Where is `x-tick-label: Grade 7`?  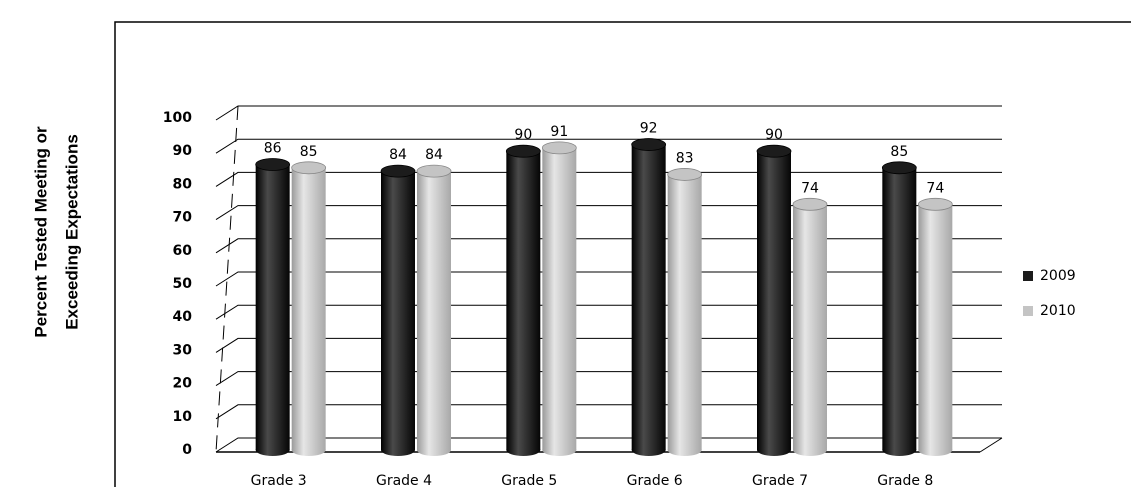 x-tick-label: Grade 7 is located at coordinates (780, 480).